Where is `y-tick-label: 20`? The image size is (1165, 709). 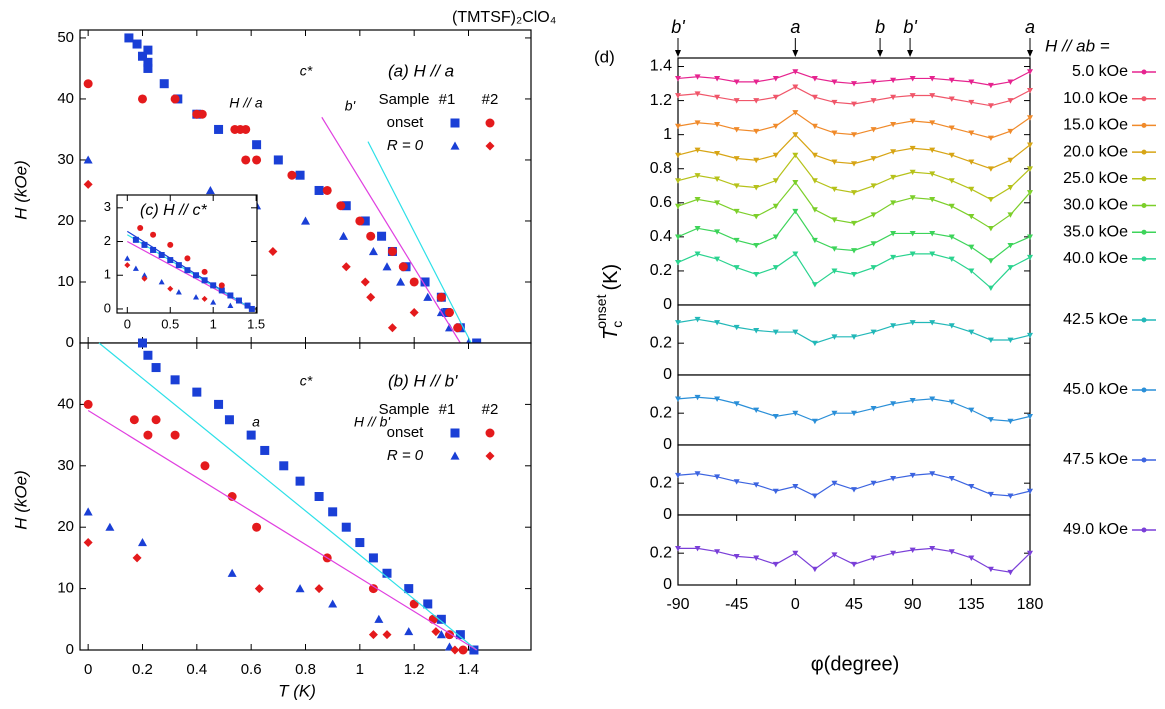
y-tick-label: 20 is located at coordinates (65, 220).